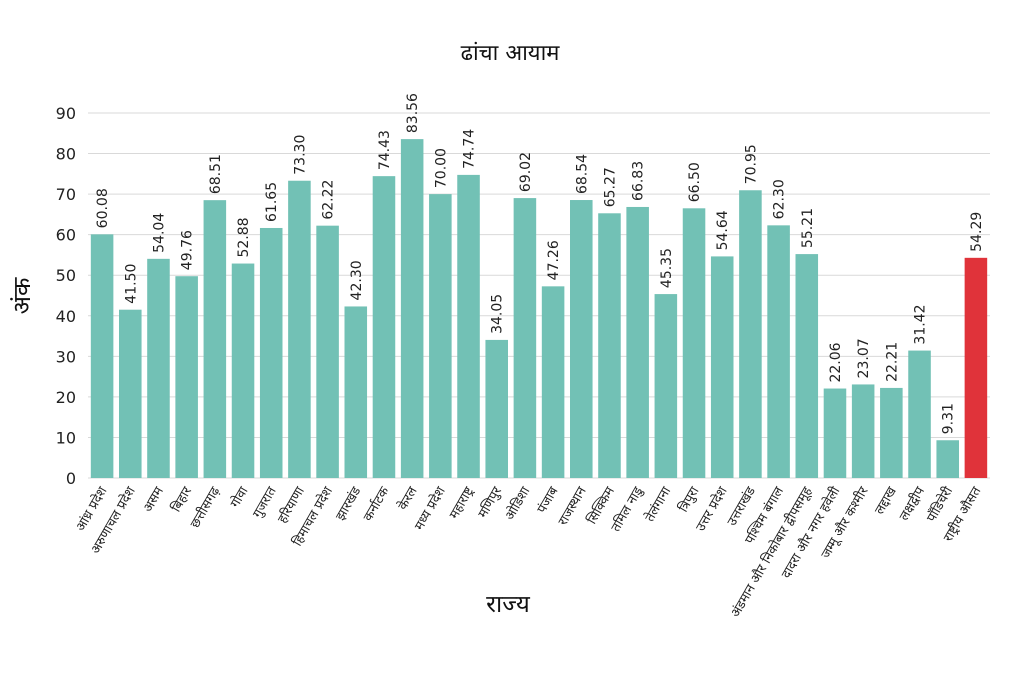  What do you see at coordinates (892, 362) in the screenshot?
I see `data-label: 22.21` at bounding box center [892, 362].